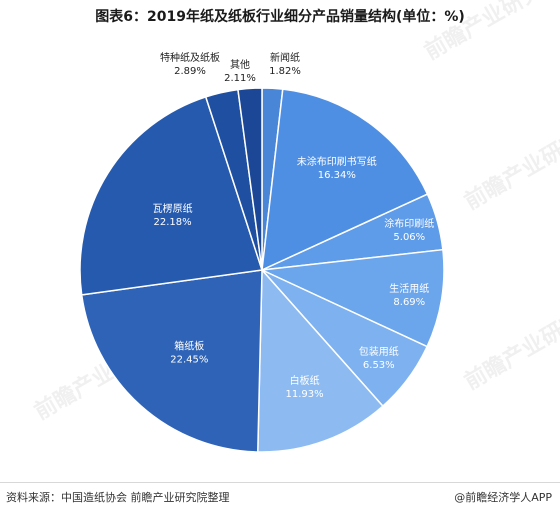 Image resolution: width=560 pixels, height=510 pixels. I want to click on slice-name-label: 新闻纸, so click(285, 57).